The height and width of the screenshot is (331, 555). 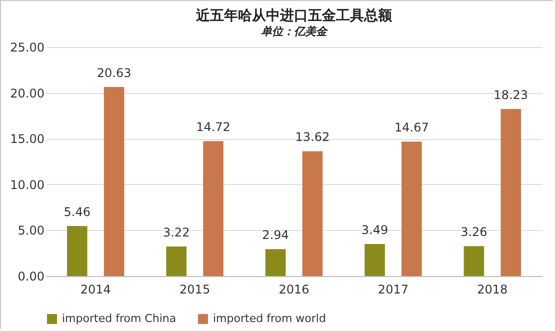 I want to click on legend-label: imported from world, so click(x=269, y=318).